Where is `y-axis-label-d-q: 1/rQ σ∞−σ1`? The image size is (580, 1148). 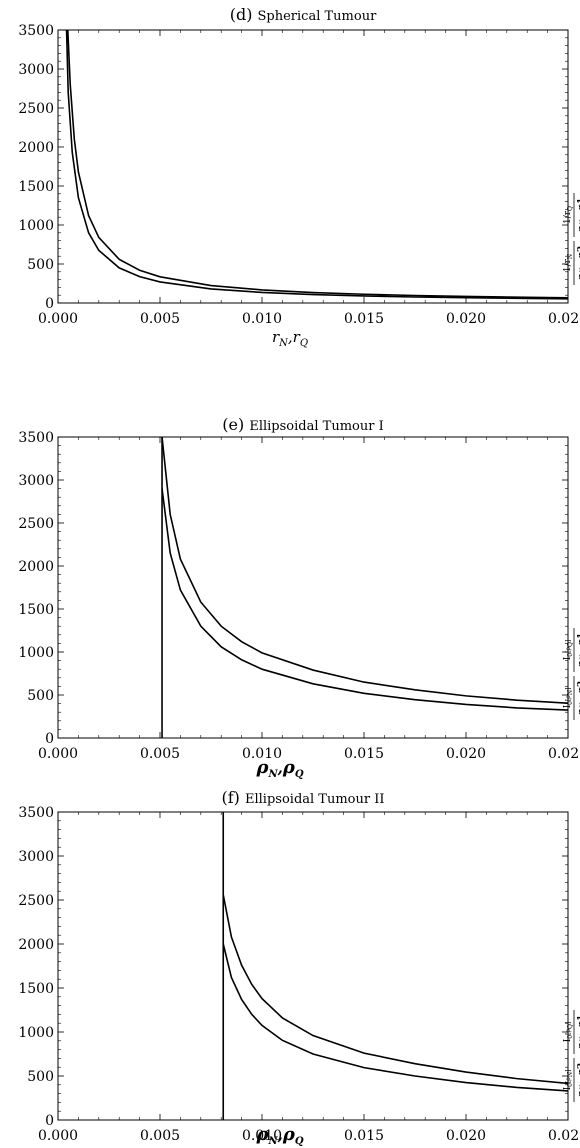
y-axis-label-d-q: 1/rQ σ∞−σ1 is located at coordinates (571, 215).